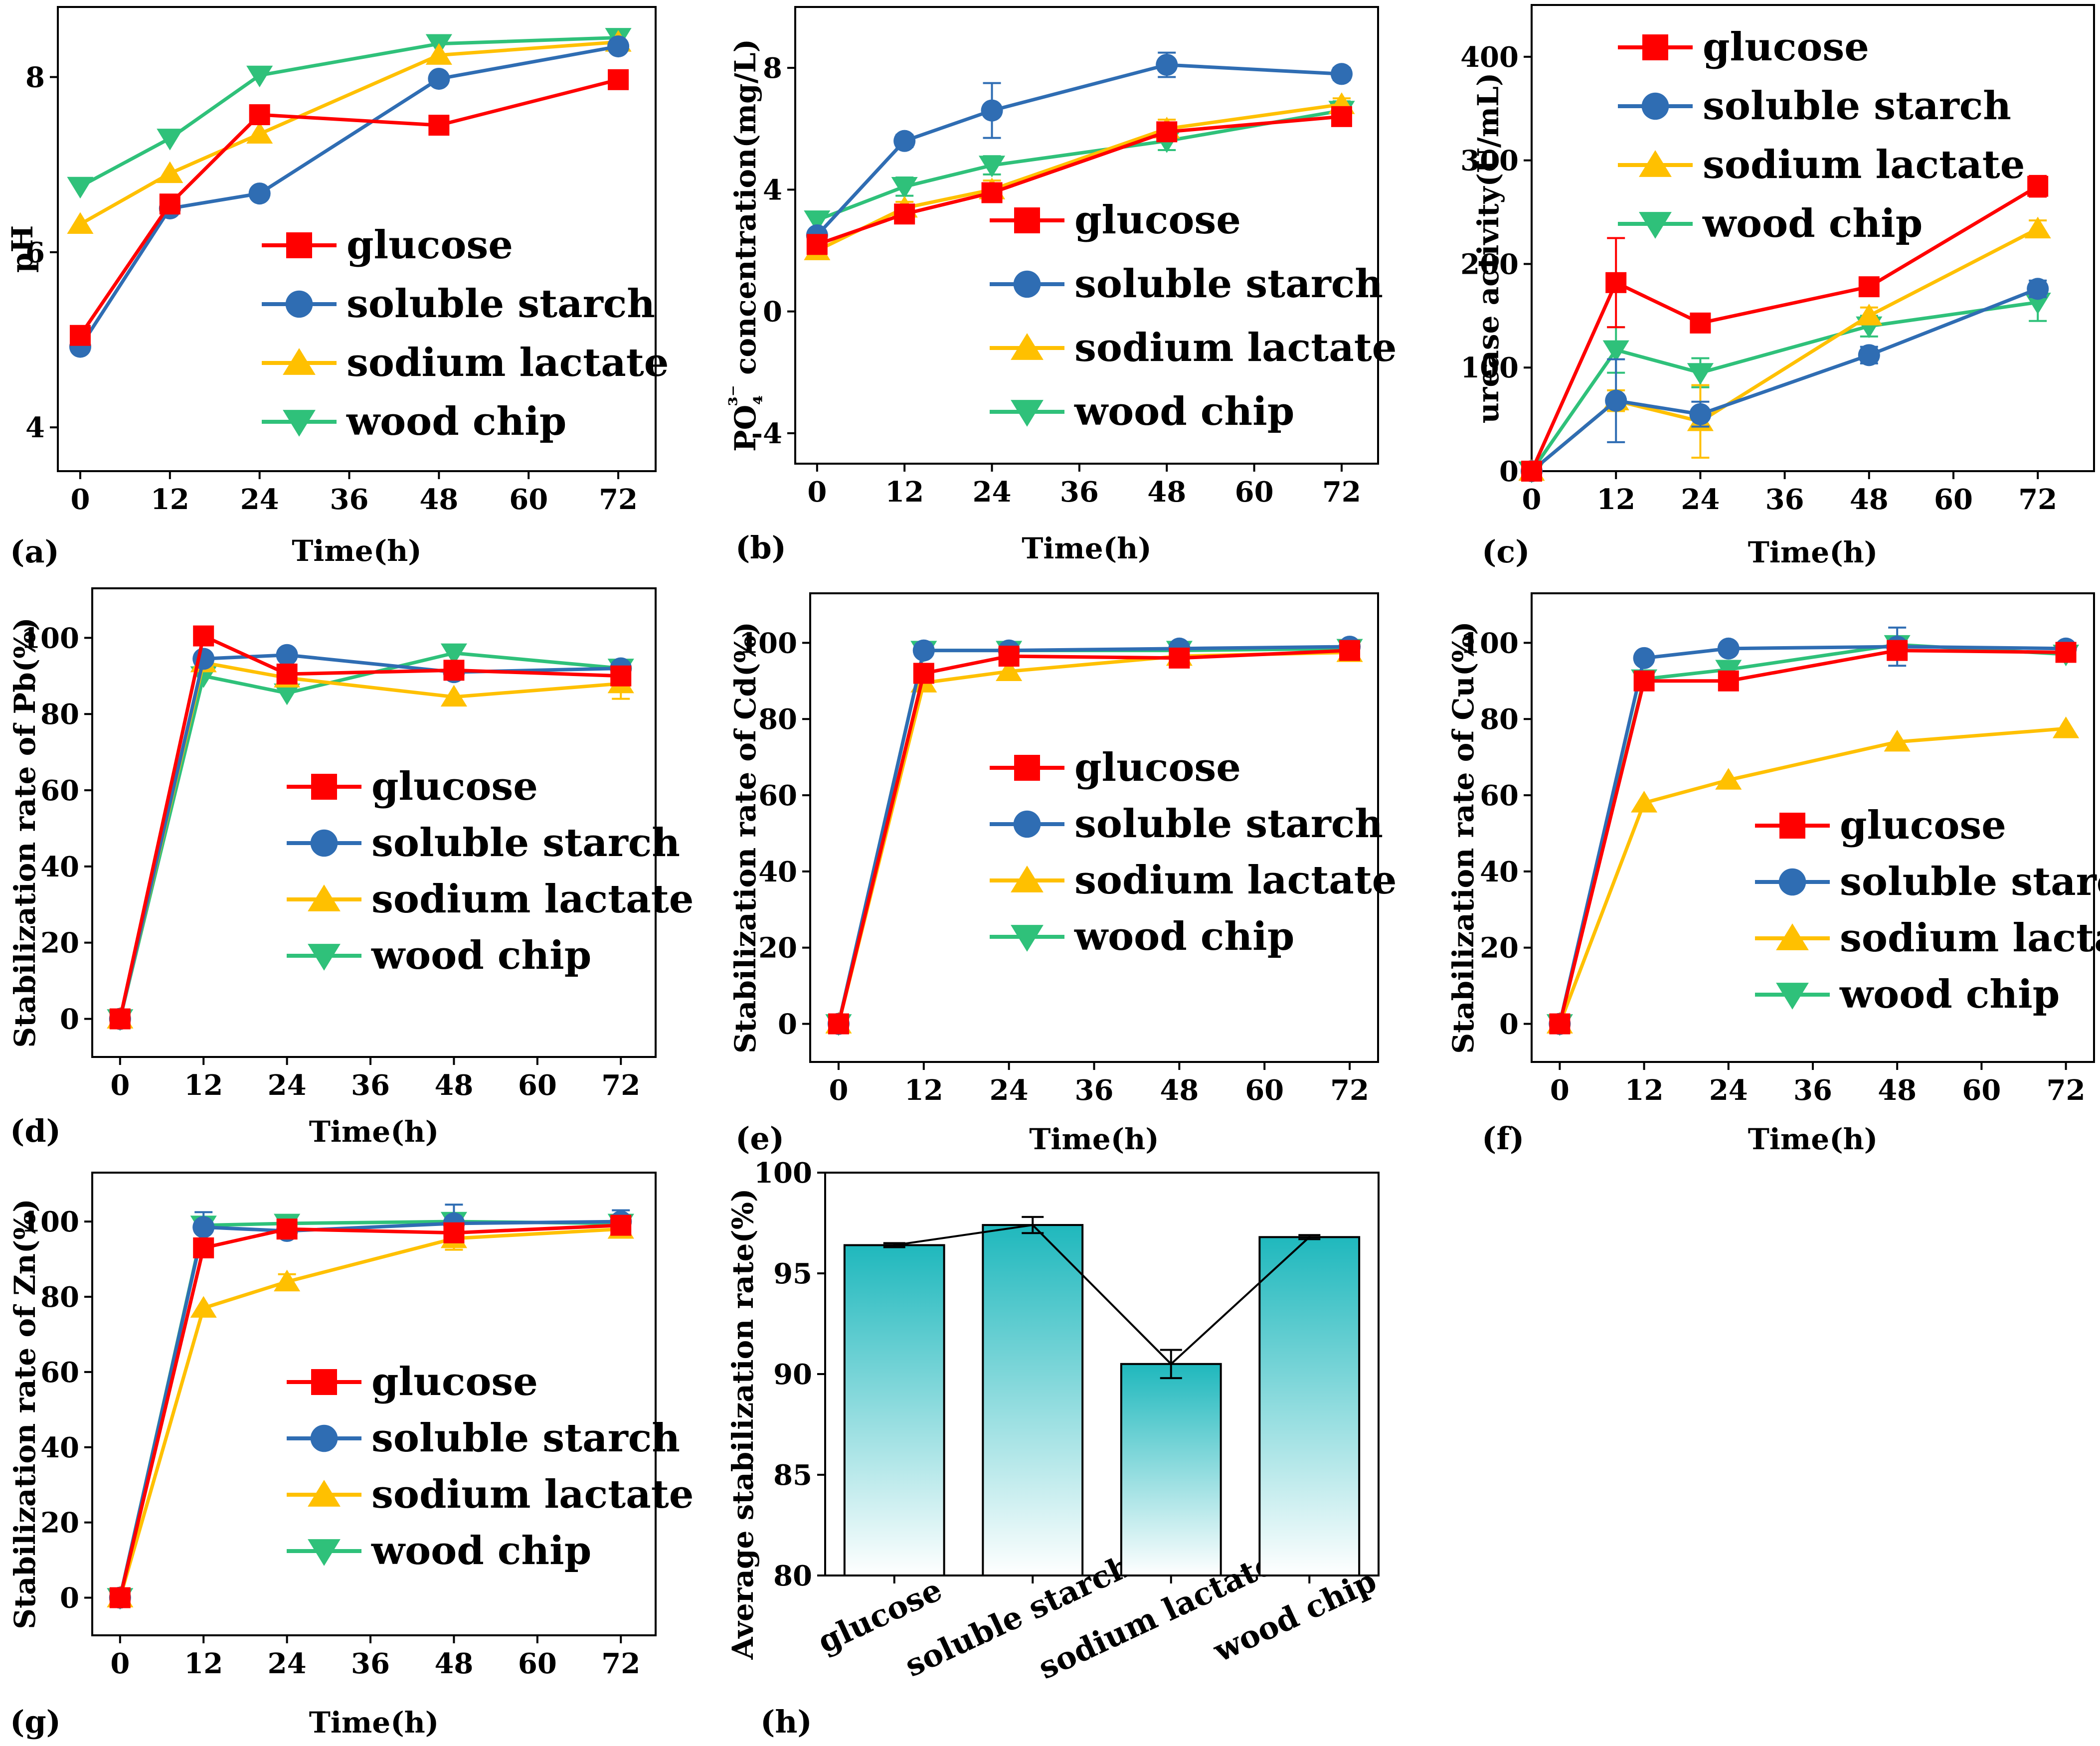  I want to click on plot-frame-d, so click(374, 822).